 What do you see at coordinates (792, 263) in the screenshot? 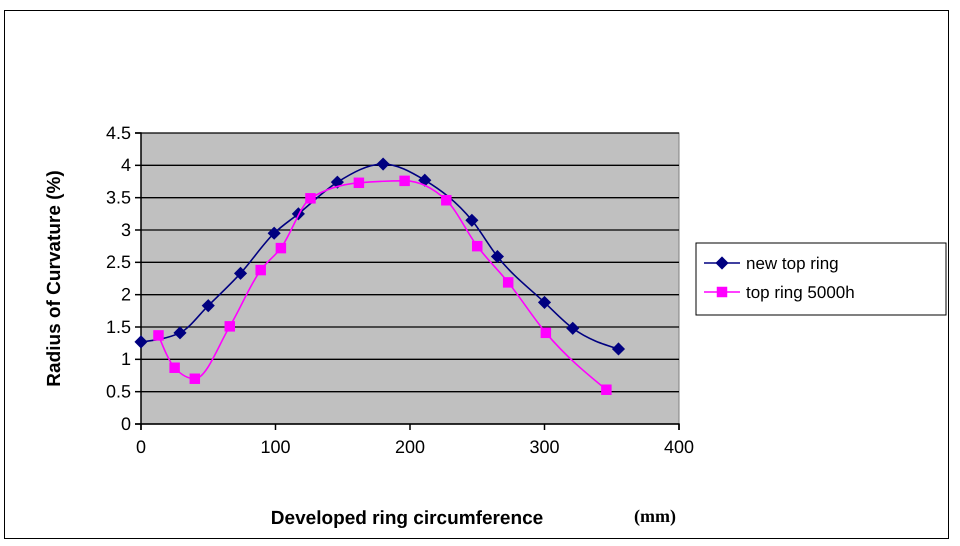
I see `legend-label: new top ring` at bounding box center [792, 263].